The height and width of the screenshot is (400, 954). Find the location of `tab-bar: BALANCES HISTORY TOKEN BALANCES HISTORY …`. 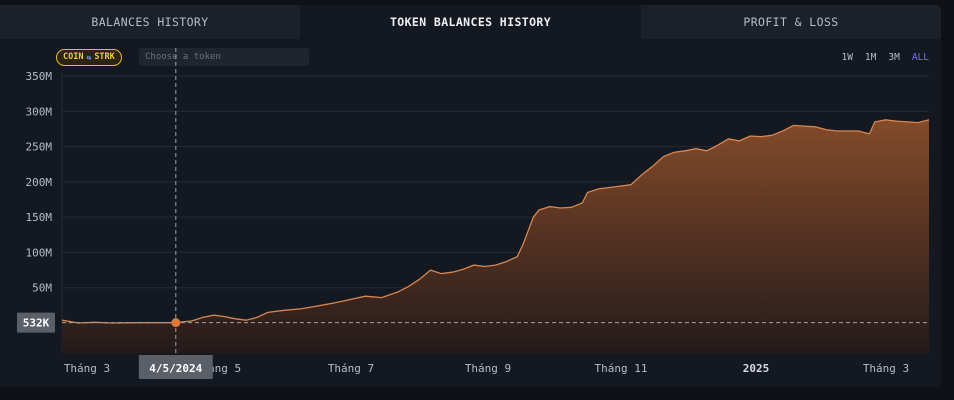

tab-bar: BALANCES HISTORY TOKEN BALANCES HISTORY … is located at coordinates (470, 22).